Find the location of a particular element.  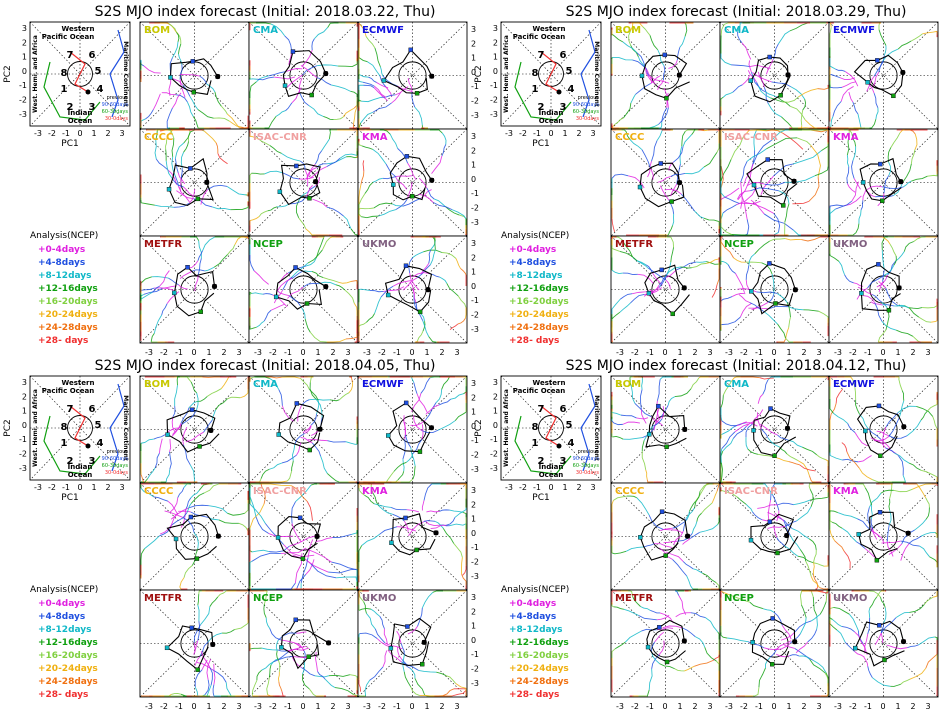

legend-item: +8-12days is located at coordinates (65, 630).